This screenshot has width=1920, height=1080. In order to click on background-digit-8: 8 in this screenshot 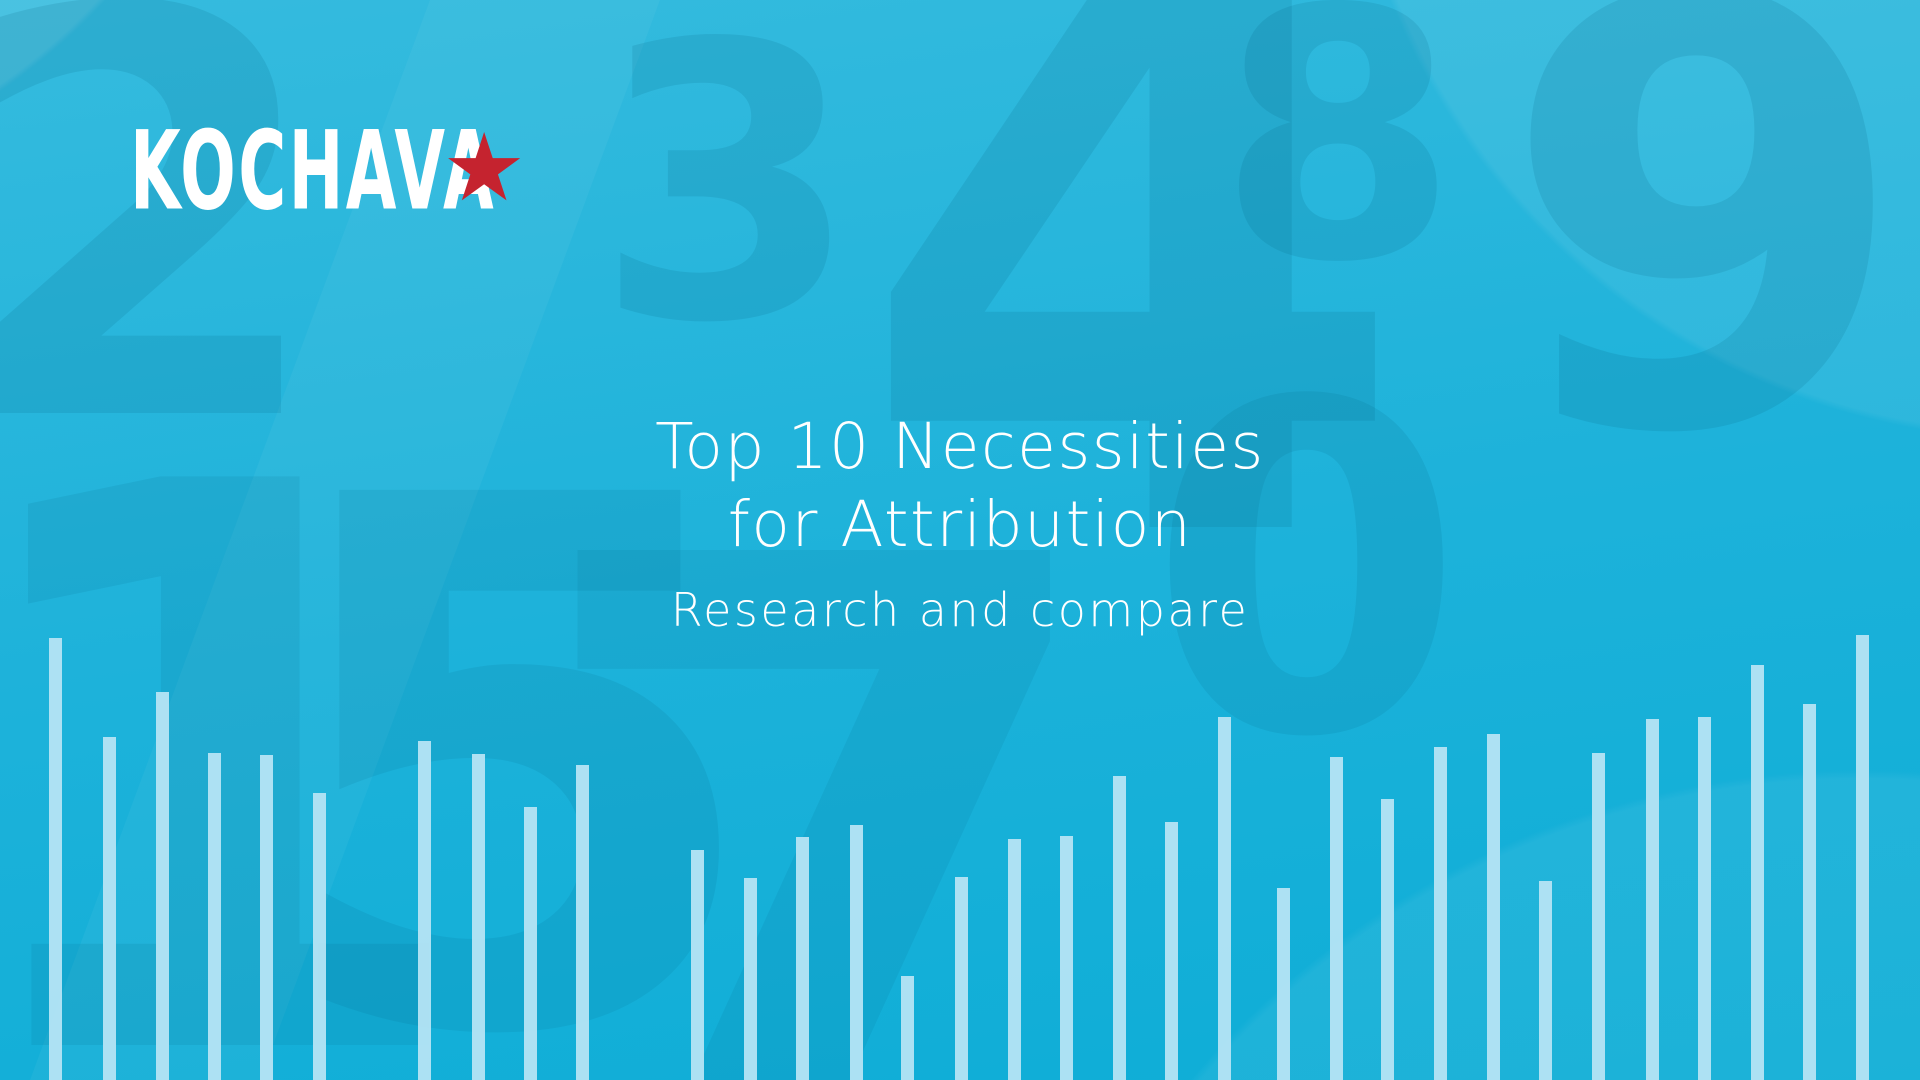, I will do `click(1338, 169)`.